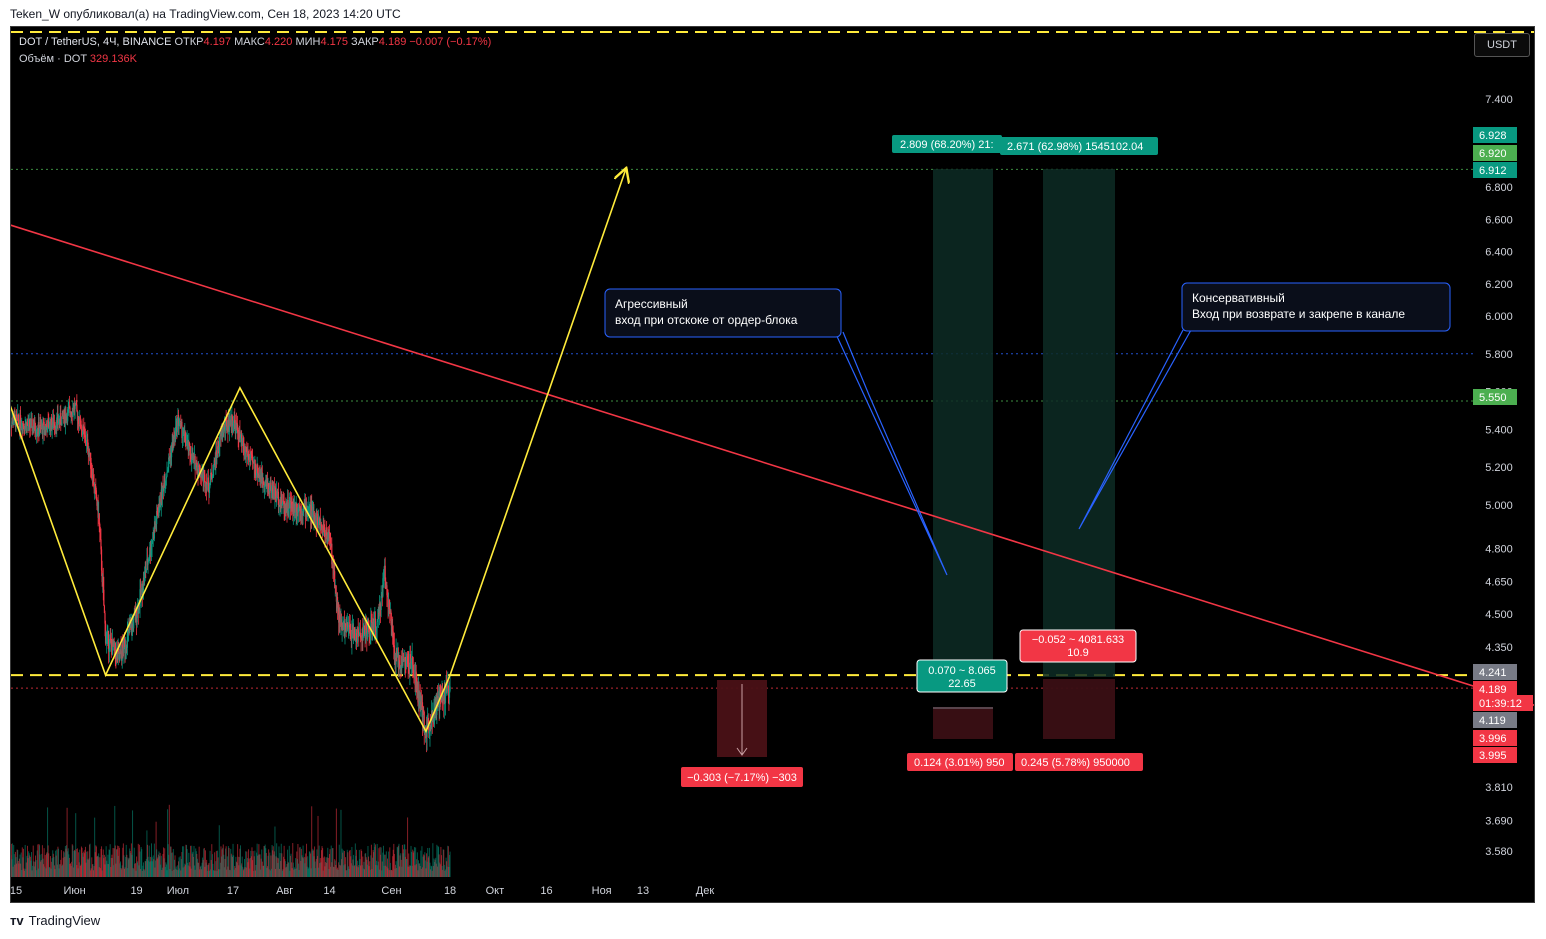 Image resolution: width=1546 pixels, height=939 pixels. I want to click on target-label-1: 2.809 (68.20%) 21:, so click(947, 144).